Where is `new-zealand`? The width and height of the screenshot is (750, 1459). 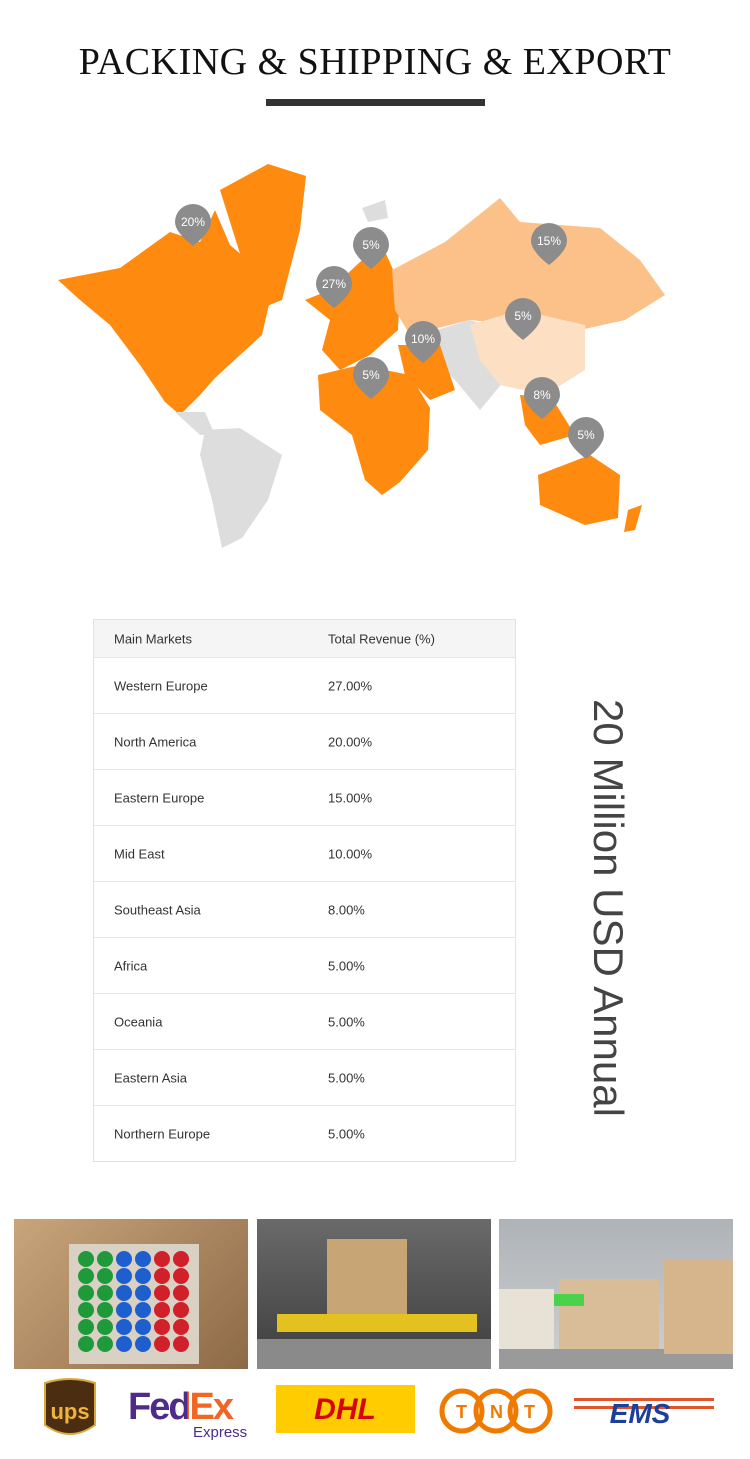 new-zealand is located at coordinates (633, 518).